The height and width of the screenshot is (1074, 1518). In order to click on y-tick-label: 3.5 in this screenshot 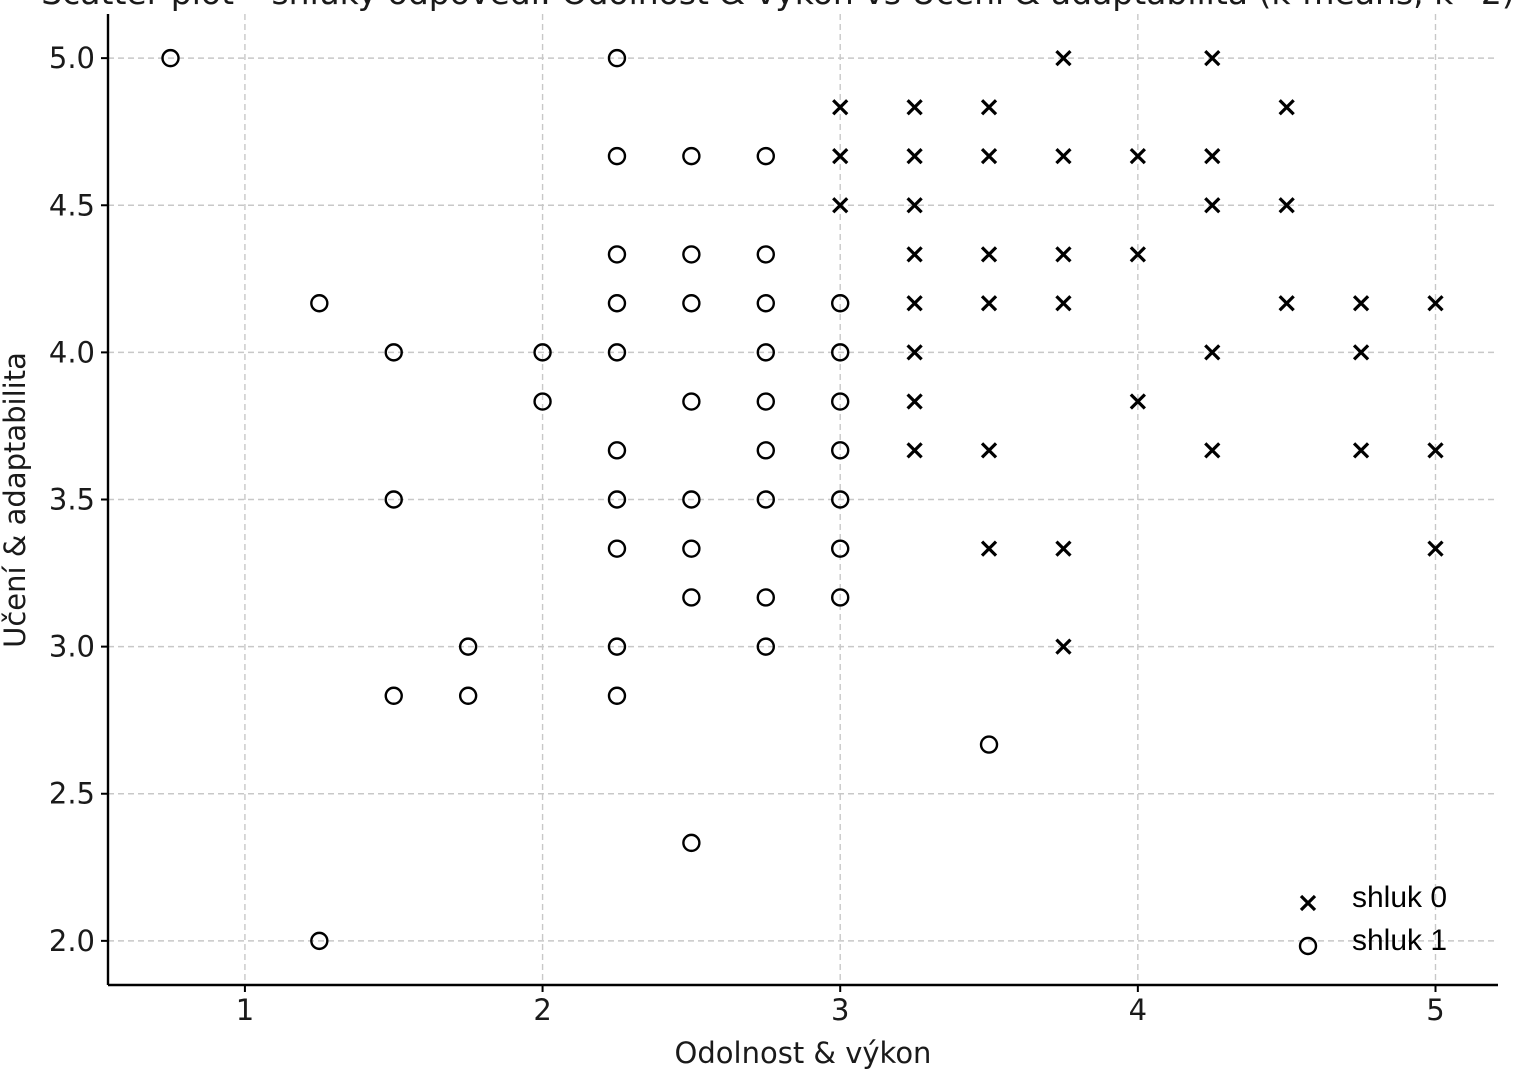, I will do `click(72, 500)`.